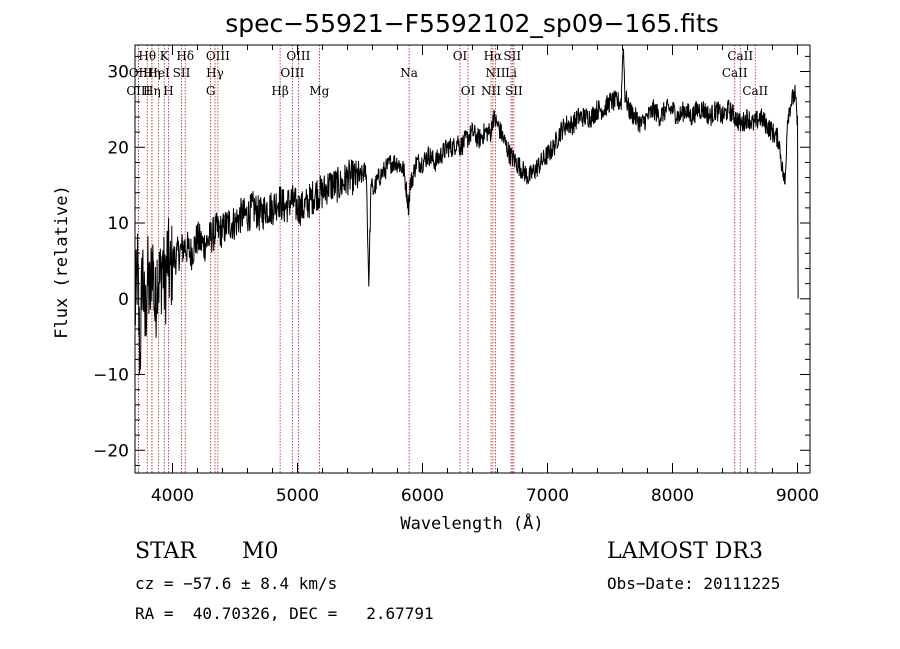 This screenshot has width=900, height=649. What do you see at coordinates (111, 451) in the screenshot?
I see `y-tick-label: −20` at bounding box center [111, 451].